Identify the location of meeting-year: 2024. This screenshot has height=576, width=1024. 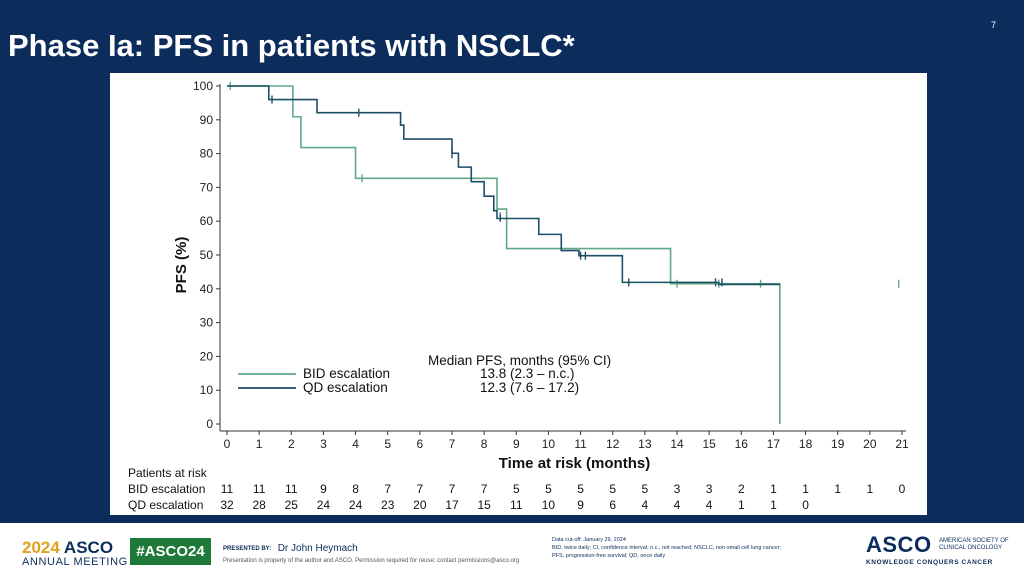
(41, 547).